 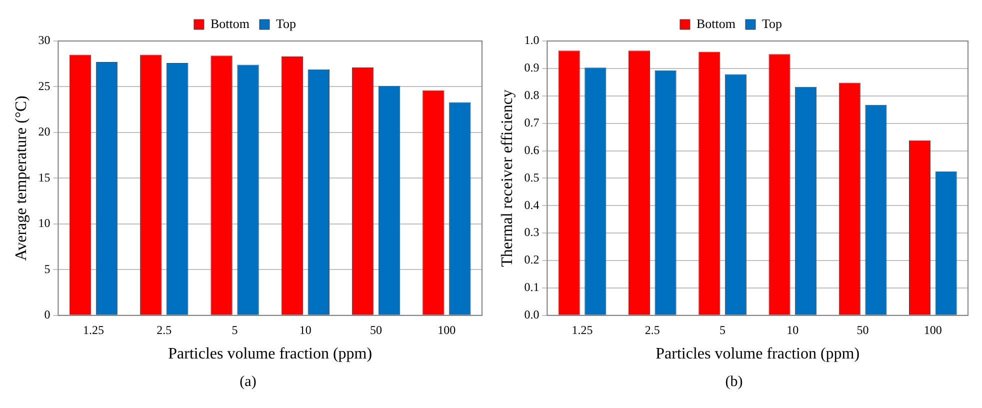 I want to click on y-tick-label: 0.6, so click(x=532, y=149).